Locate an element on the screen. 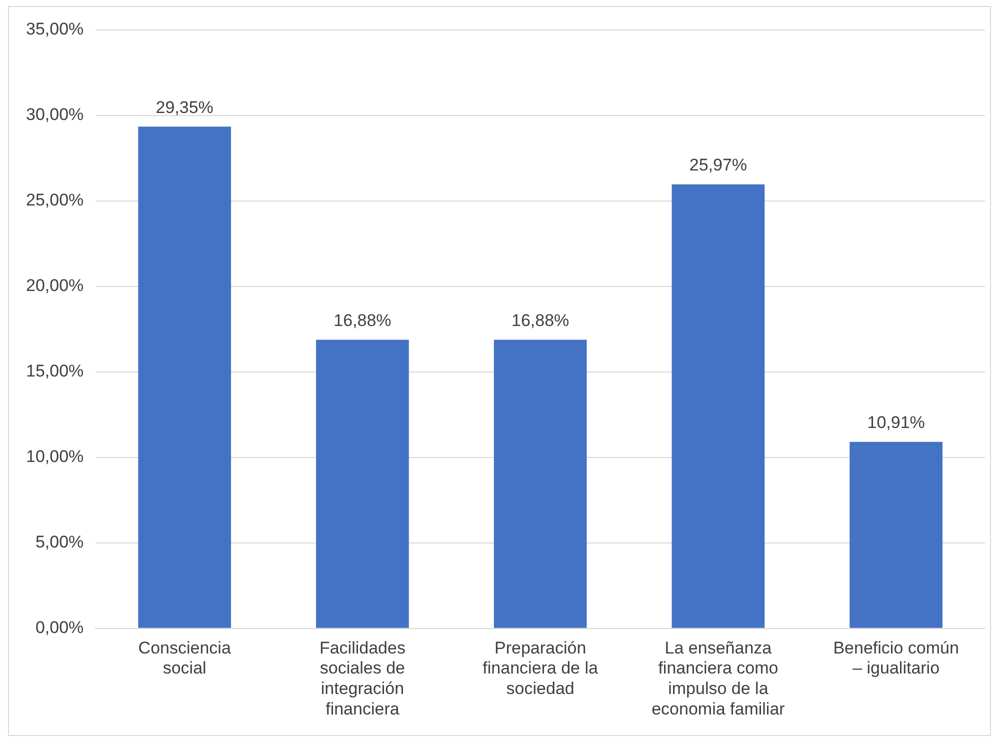 The height and width of the screenshot is (740, 997). y-tick-label: 0,00% is located at coordinates (59, 628).